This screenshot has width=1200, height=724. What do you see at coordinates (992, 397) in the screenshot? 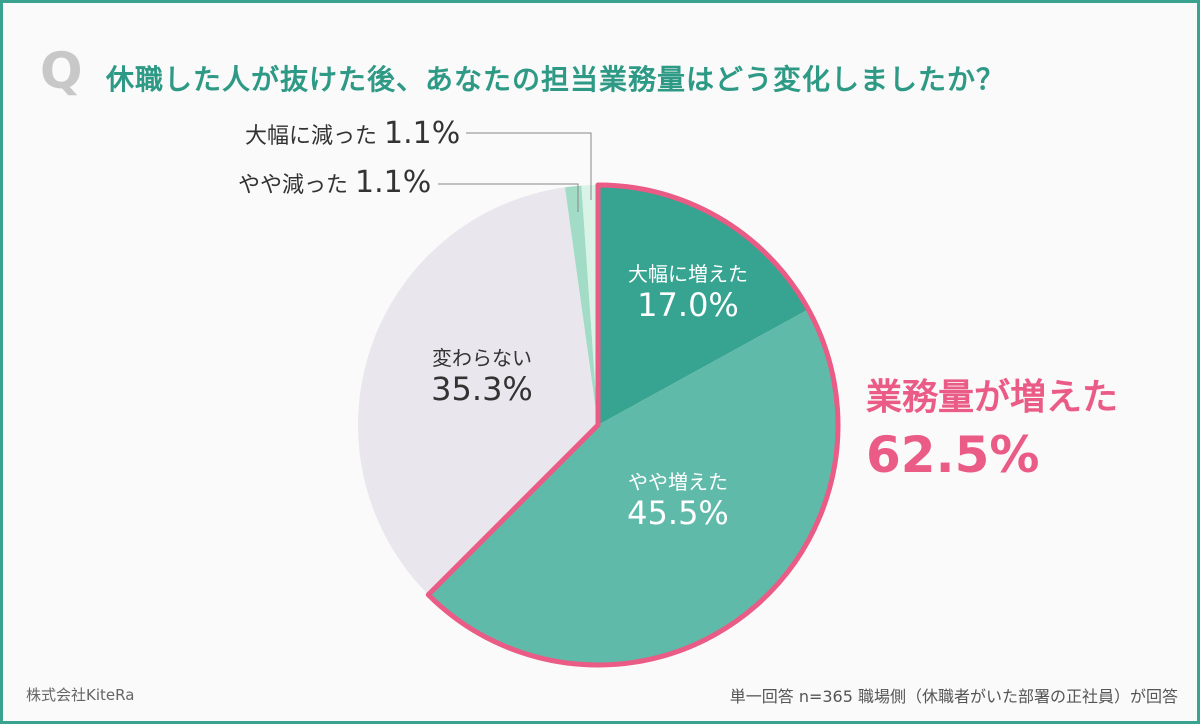
I see `highlight-name: 業務量が増えた` at bounding box center [992, 397].